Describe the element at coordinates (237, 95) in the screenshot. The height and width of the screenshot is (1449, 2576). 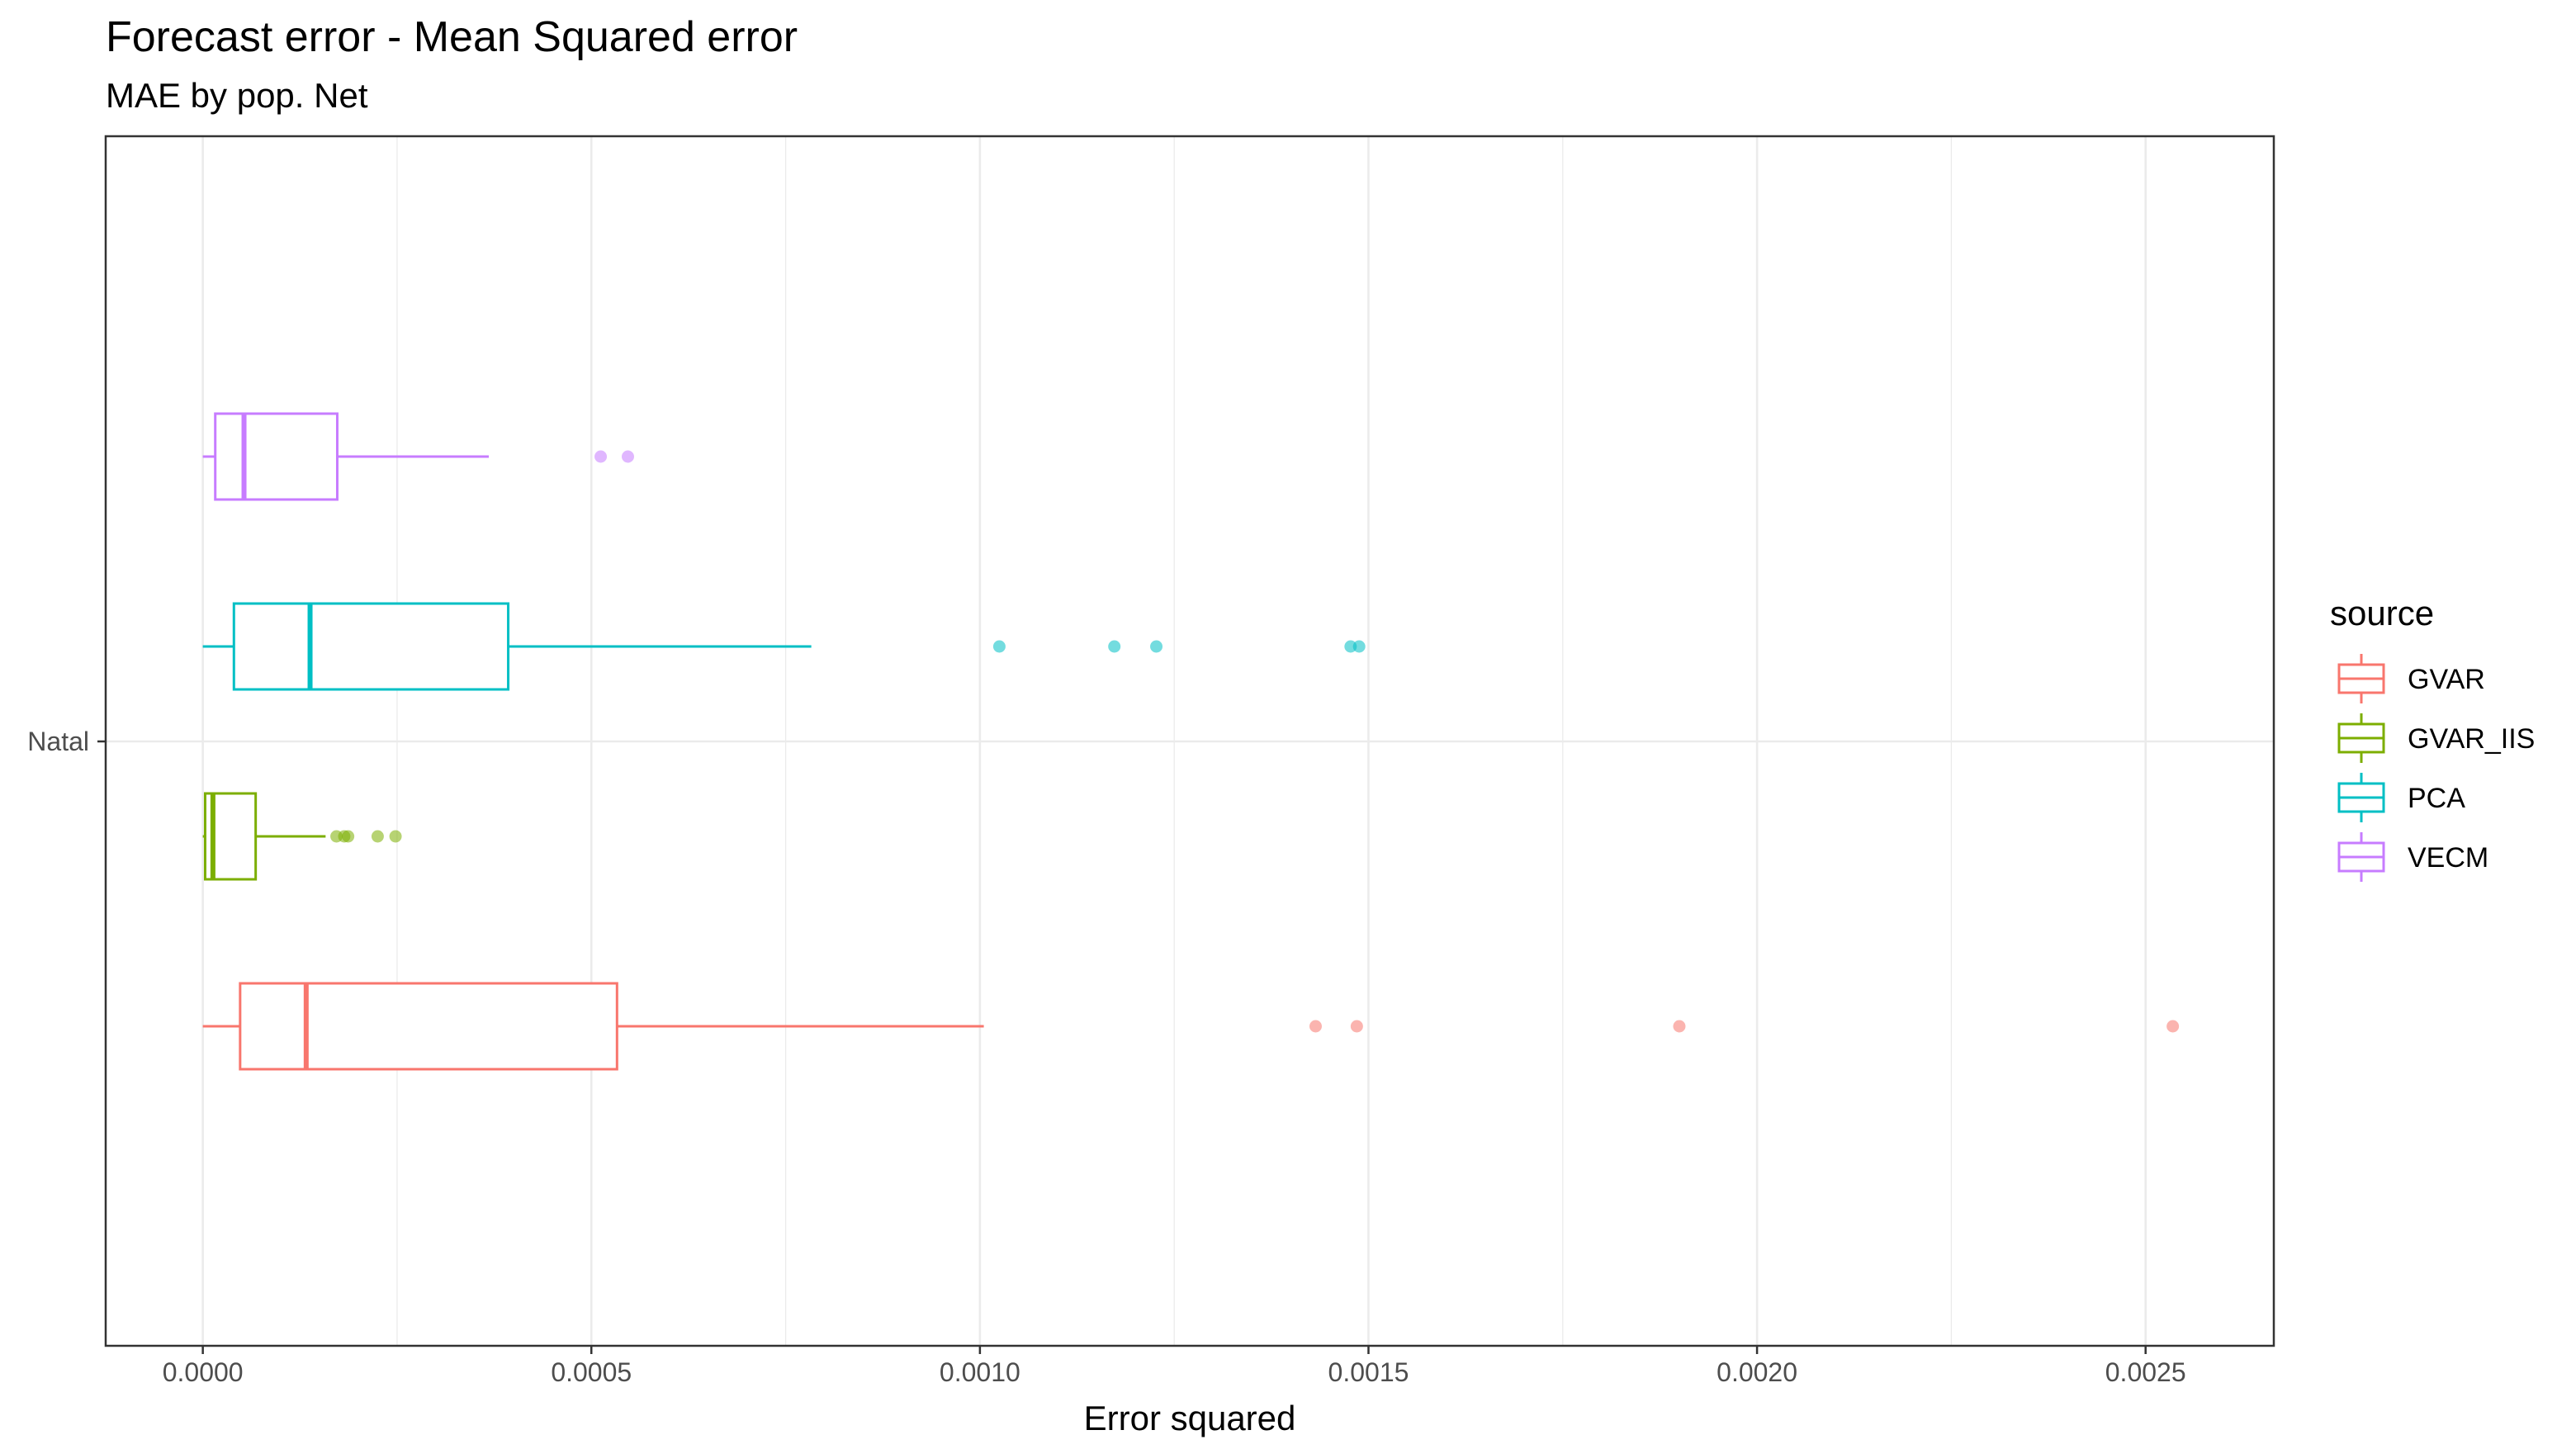
I see `chart-subtitle: MAE by pop. Net` at that location.